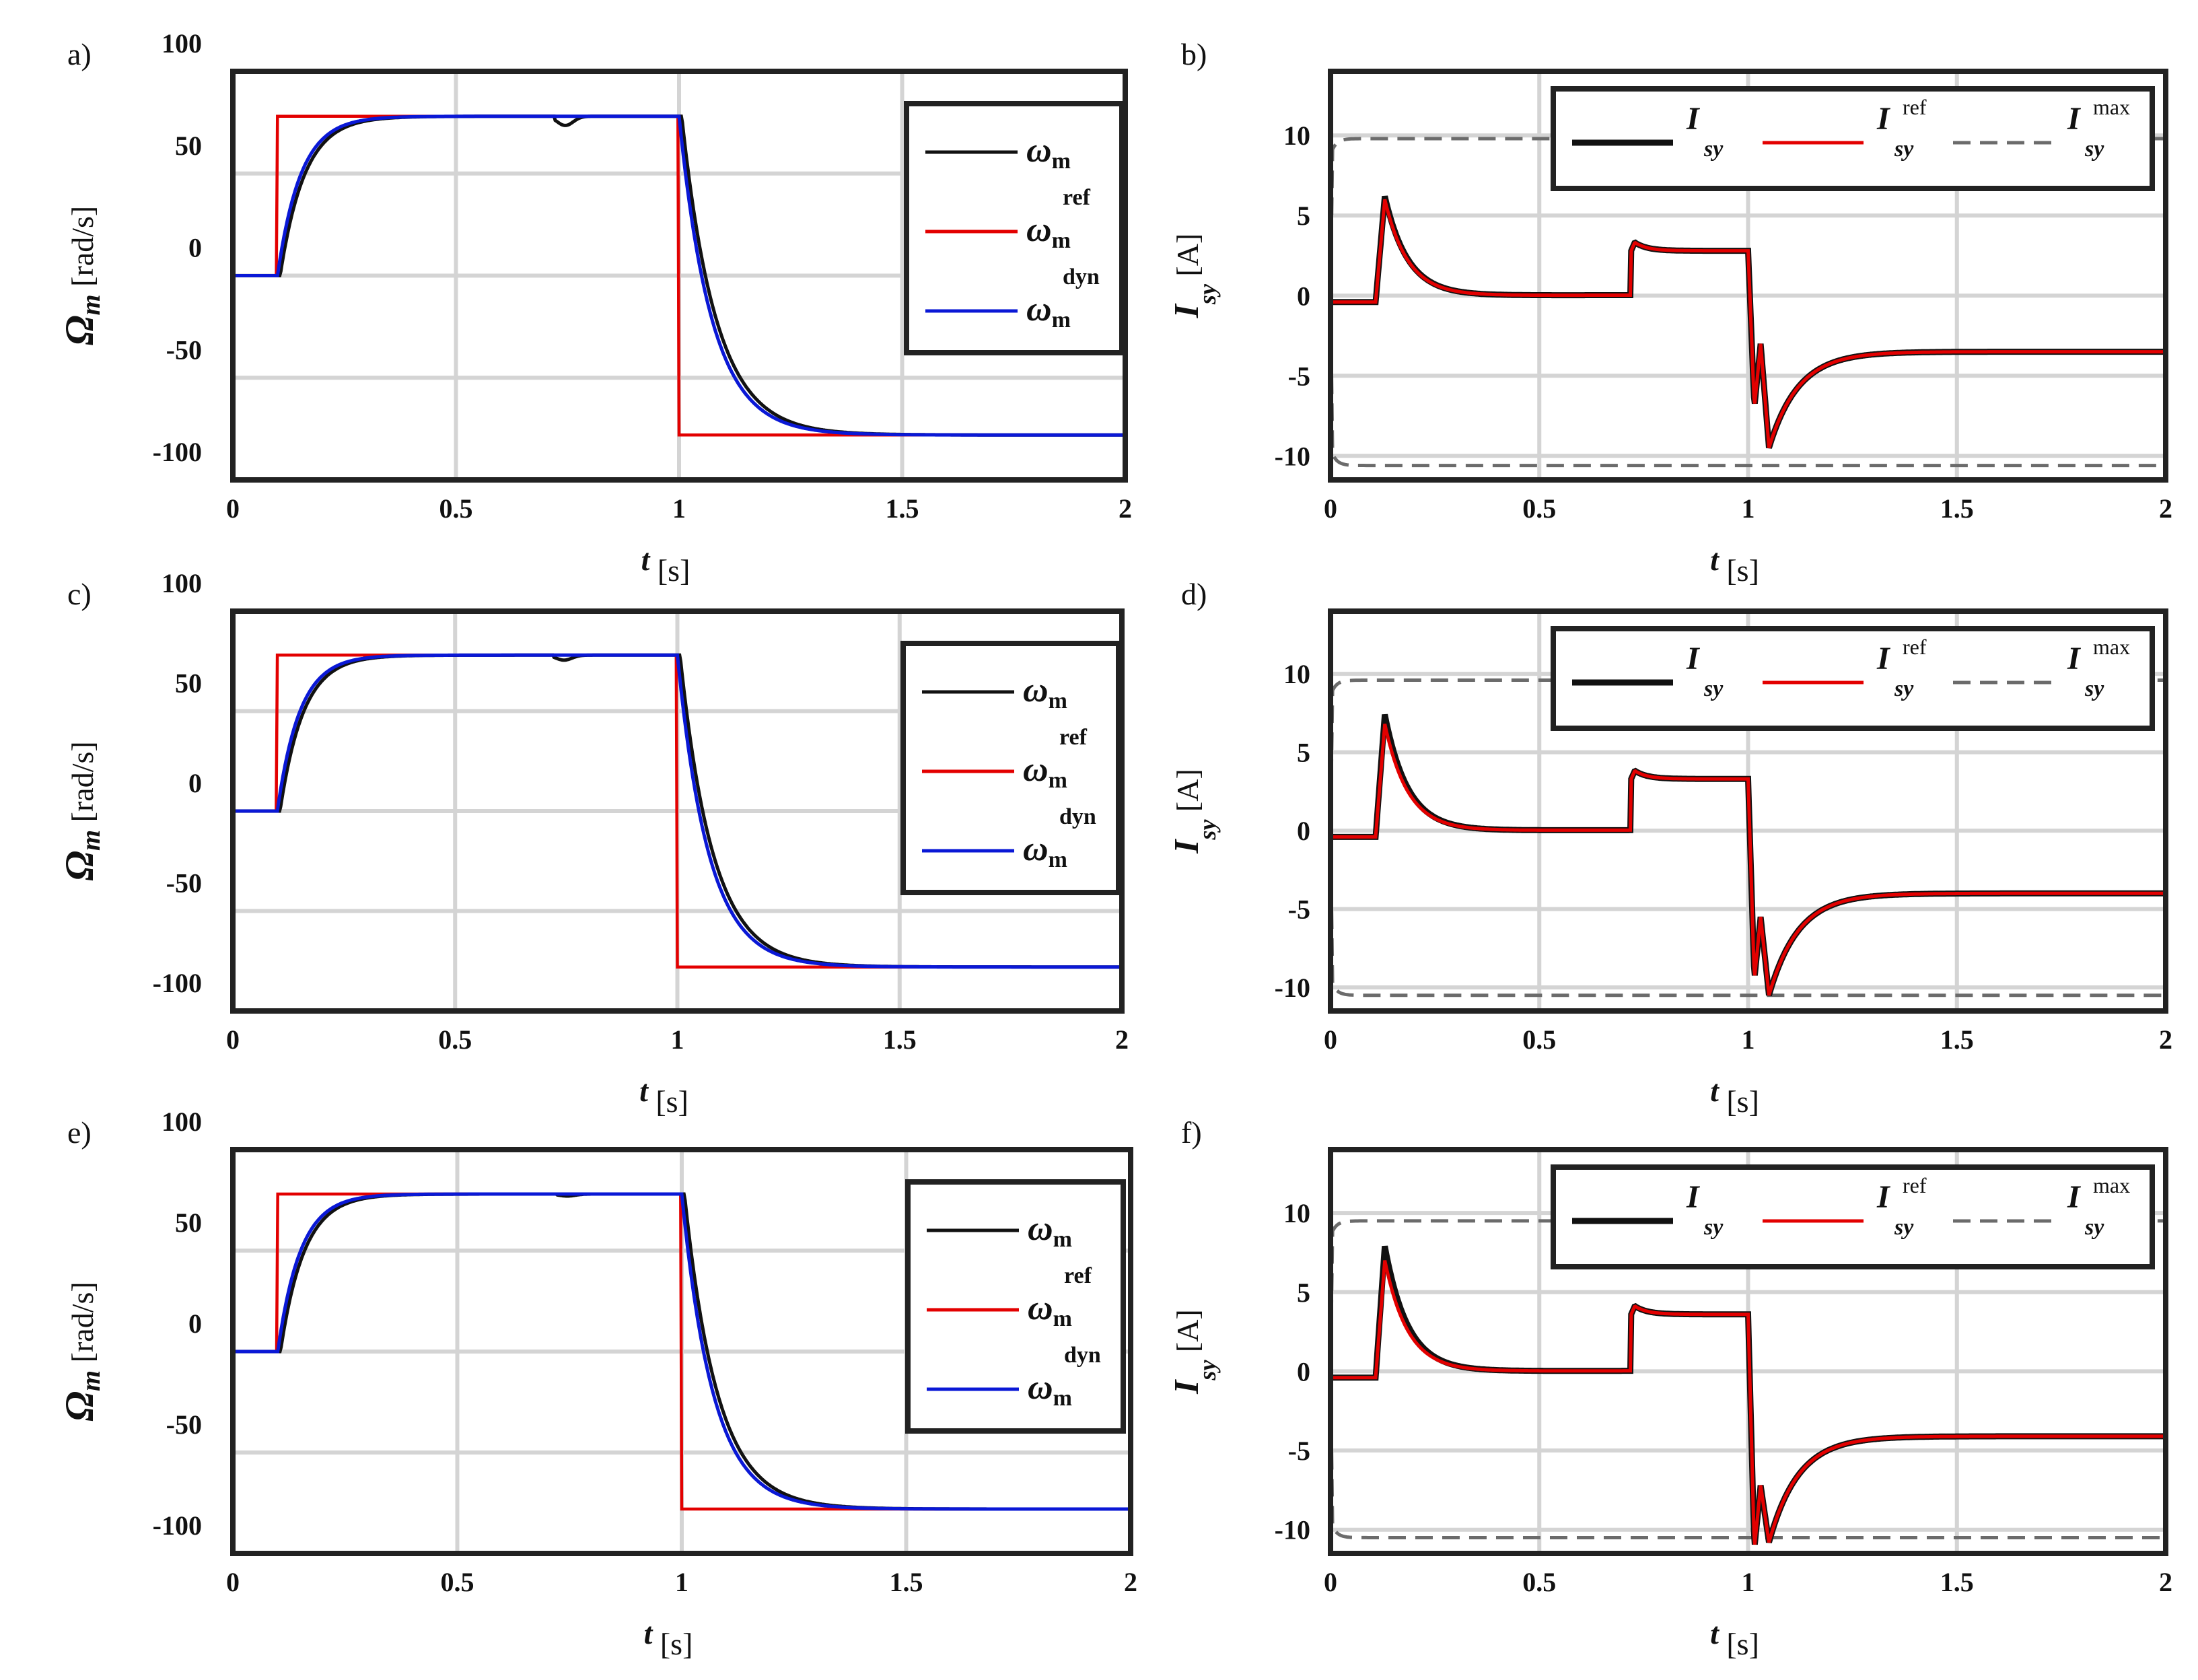  What do you see at coordinates (184, 1425) in the screenshot?
I see `y-tick-label: -50` at bounding box center [184, 1425].